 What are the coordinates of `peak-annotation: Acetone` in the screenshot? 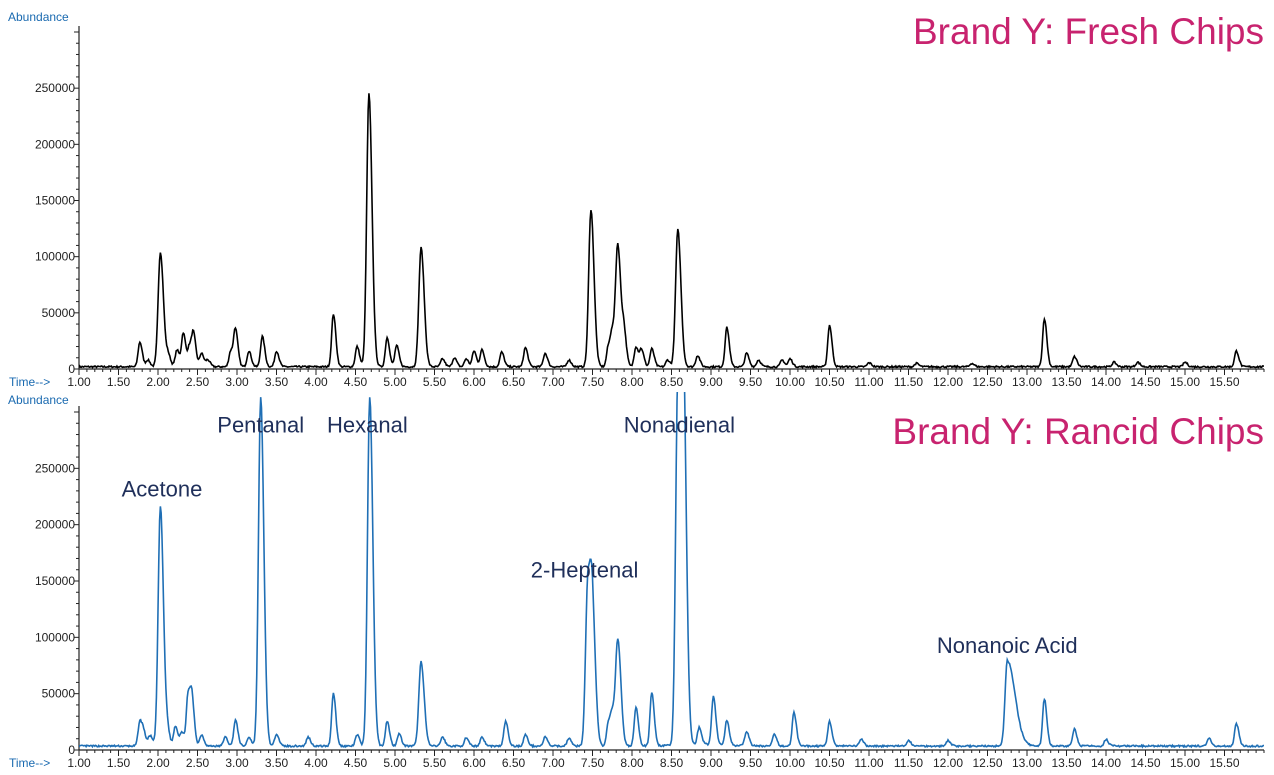 It's located at (162, 489).